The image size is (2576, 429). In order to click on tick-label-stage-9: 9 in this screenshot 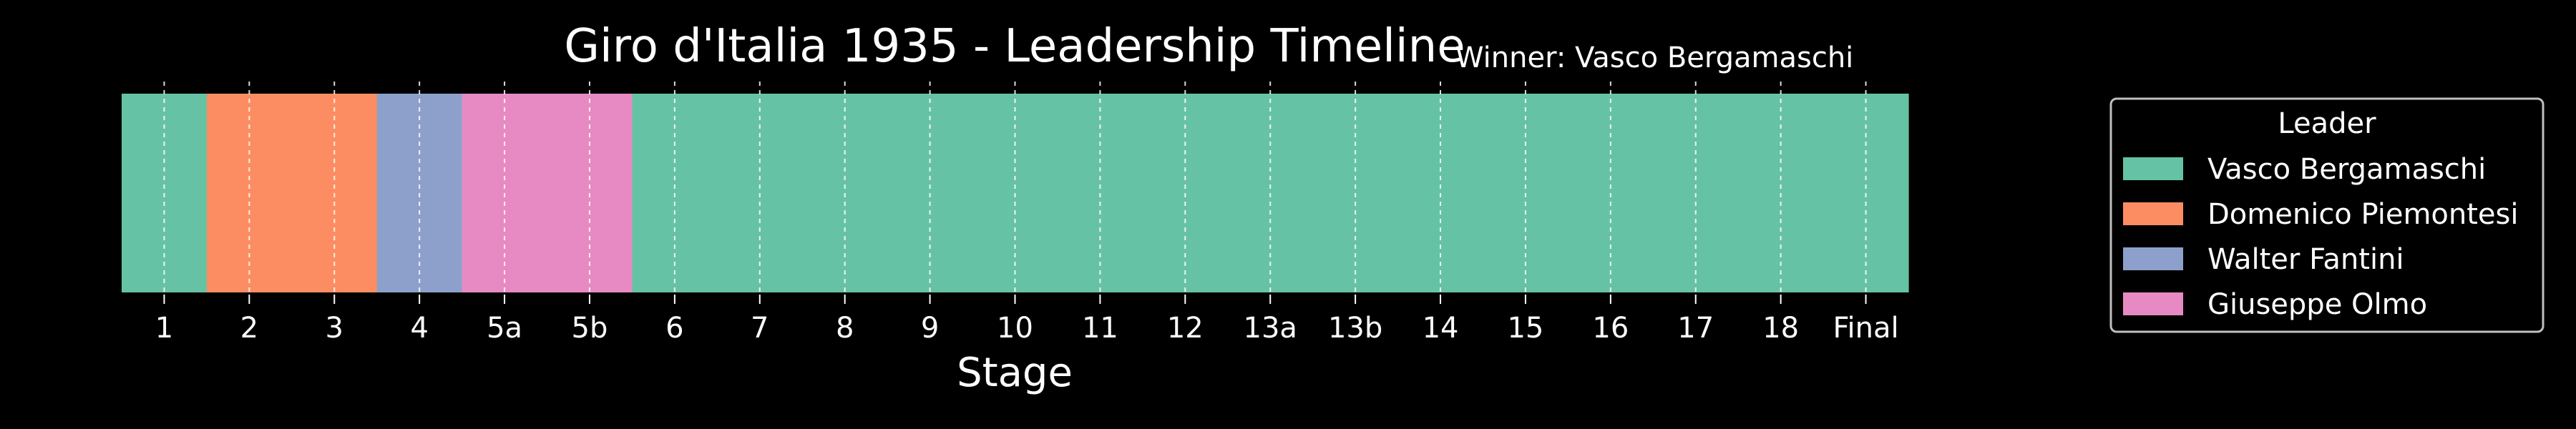, I will do `click(930, 328)`.